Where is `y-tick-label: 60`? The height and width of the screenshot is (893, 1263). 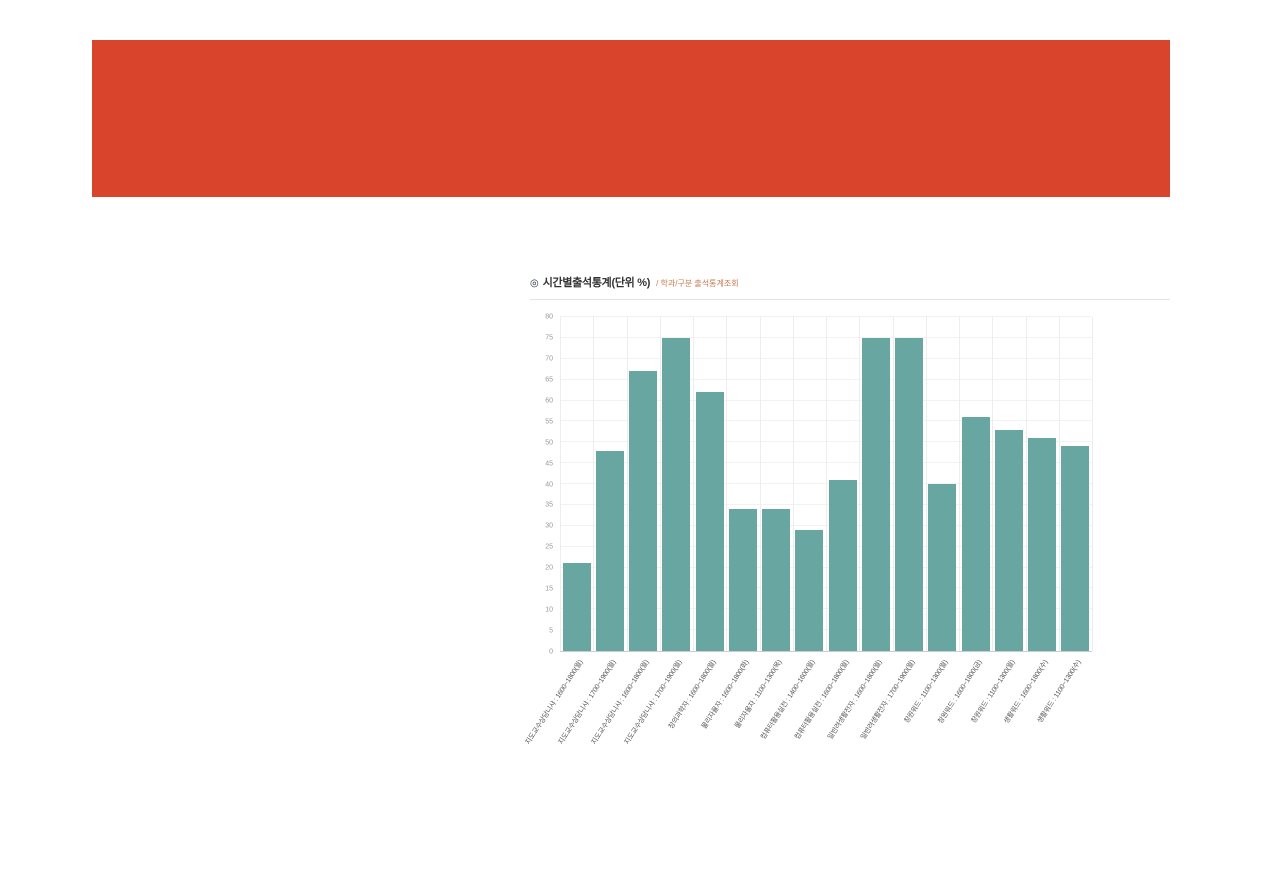 y-tick-label: 60 is located at coordinates (549, 401).